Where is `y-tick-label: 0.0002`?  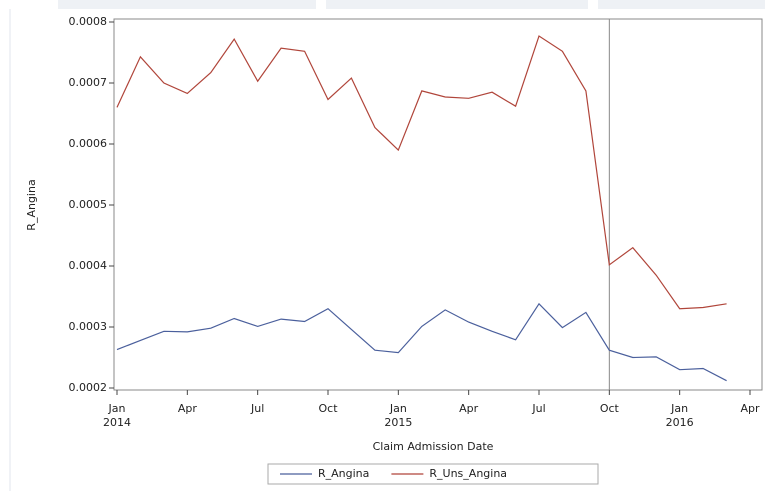
y-tick-label: 0.0002 is located at coordinates (88, 387).